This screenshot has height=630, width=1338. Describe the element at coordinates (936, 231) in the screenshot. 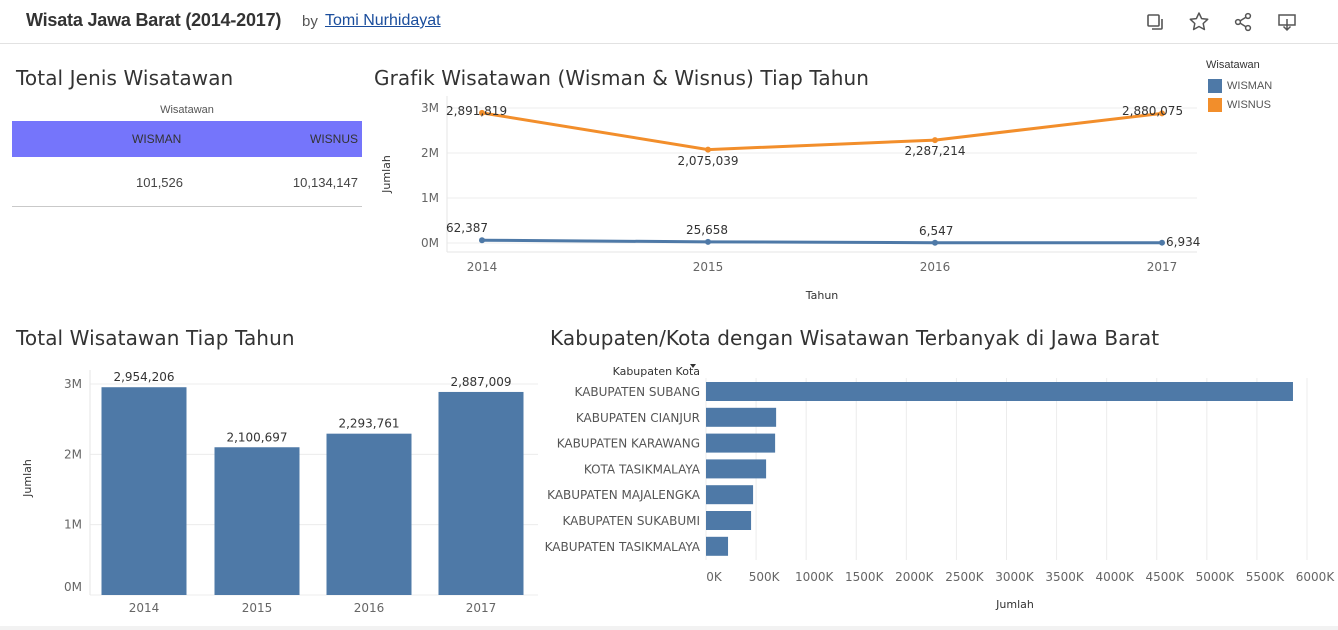

I see `line-data-label: 6,547` at that location.